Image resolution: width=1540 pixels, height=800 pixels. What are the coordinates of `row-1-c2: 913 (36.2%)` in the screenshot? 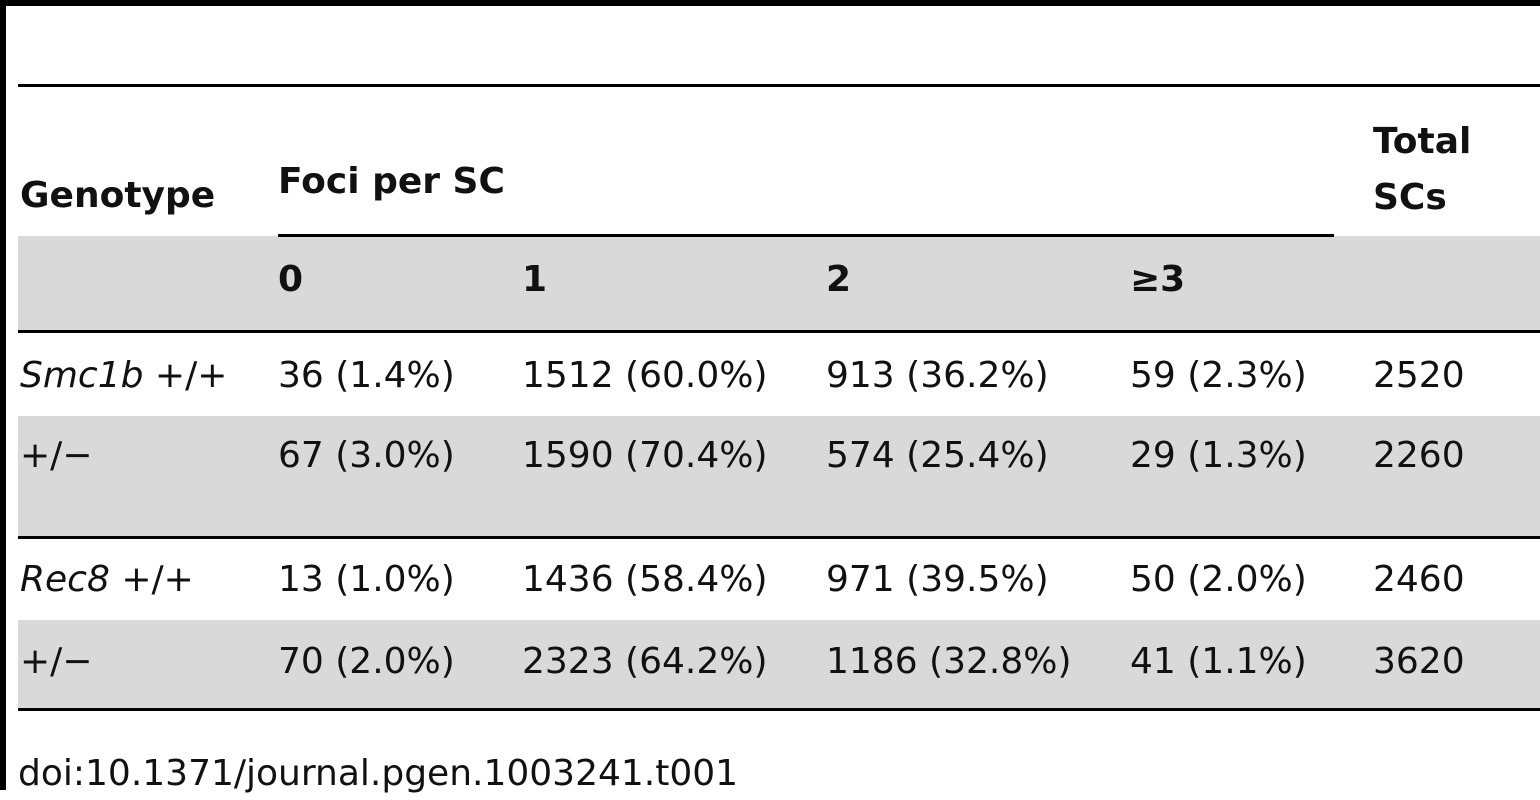 It's located at (937, 375).